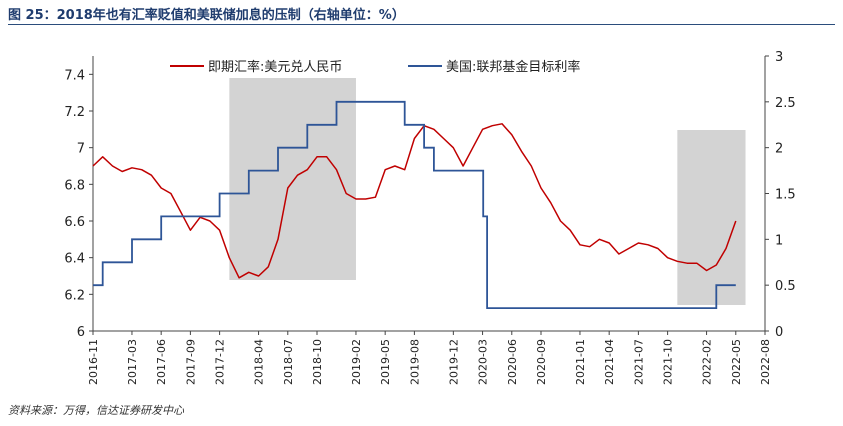 This screenshot has height=426, width=843. What do you see at coordinates (81, 149) in the screenshot?
I see `left-tick-label: 7` at bounding box center [81, 149].